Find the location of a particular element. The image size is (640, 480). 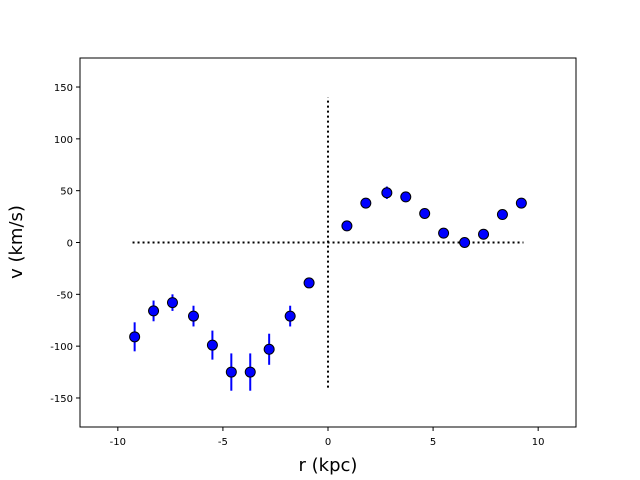

y-axis-label: v (km/s) is located at coordinates (16, 242).